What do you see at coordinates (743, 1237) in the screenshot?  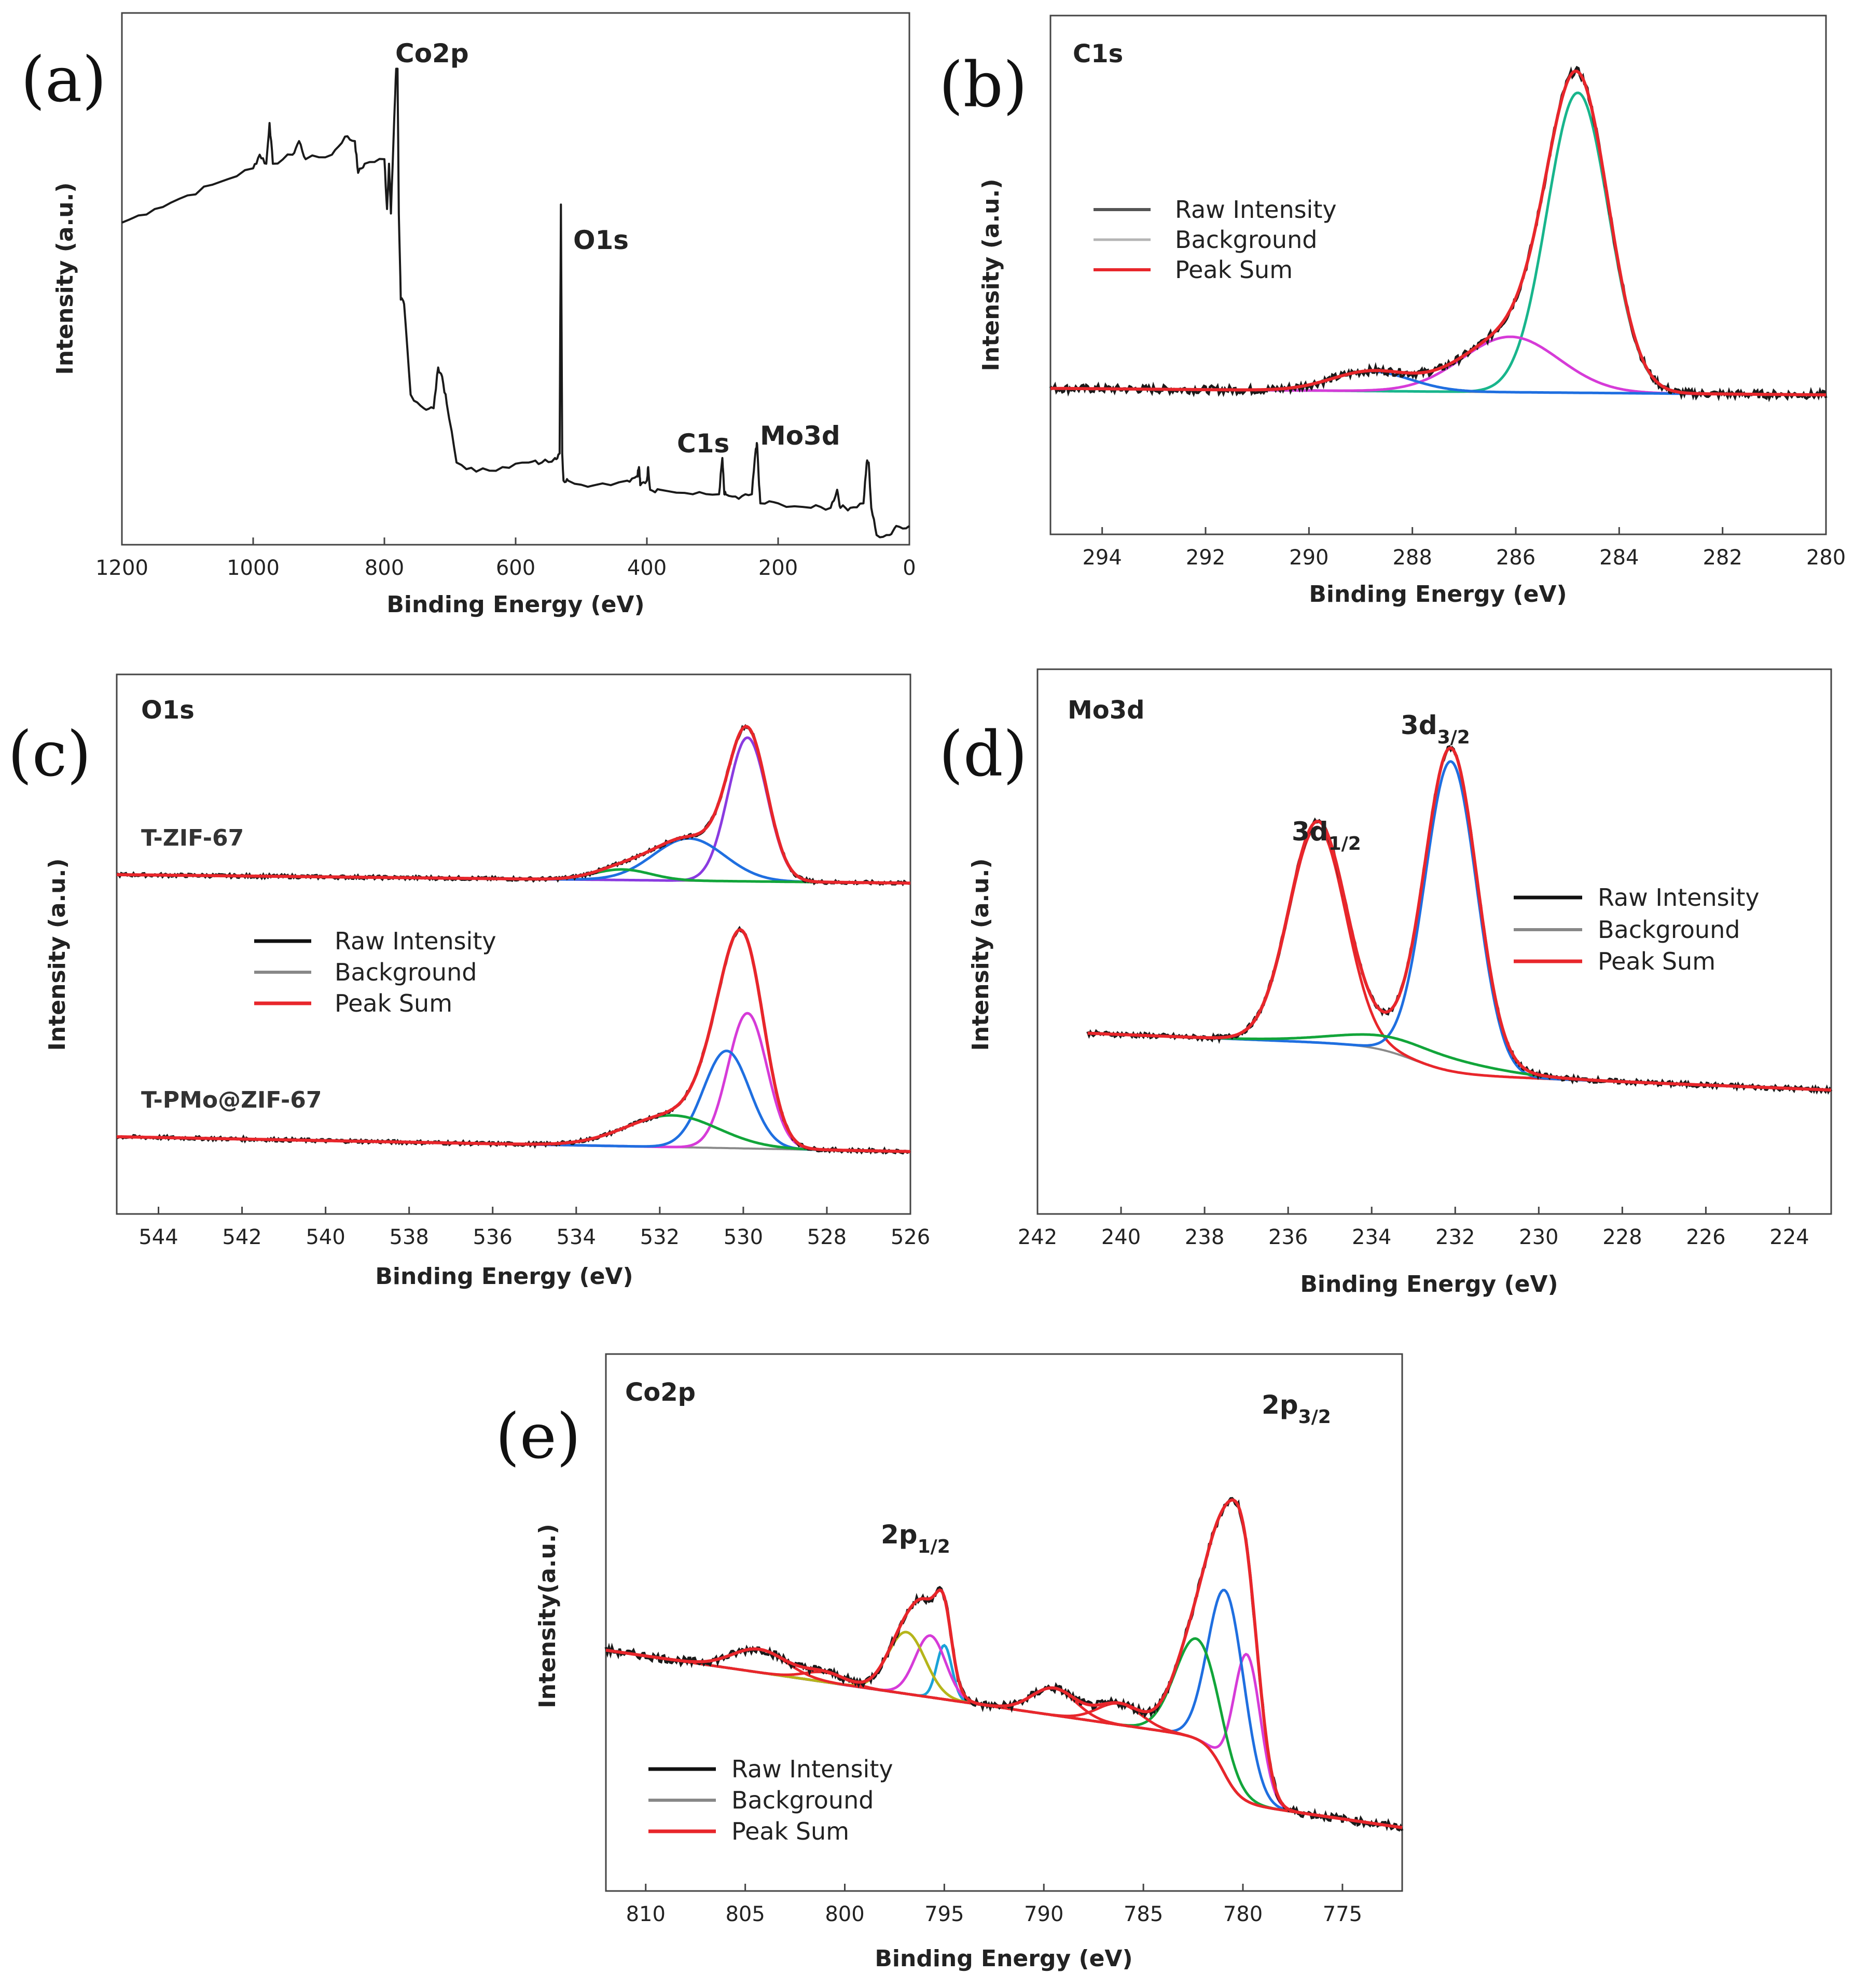 I see `panel-c-x-tick-label: 530` at bounding box center [743, 1237].